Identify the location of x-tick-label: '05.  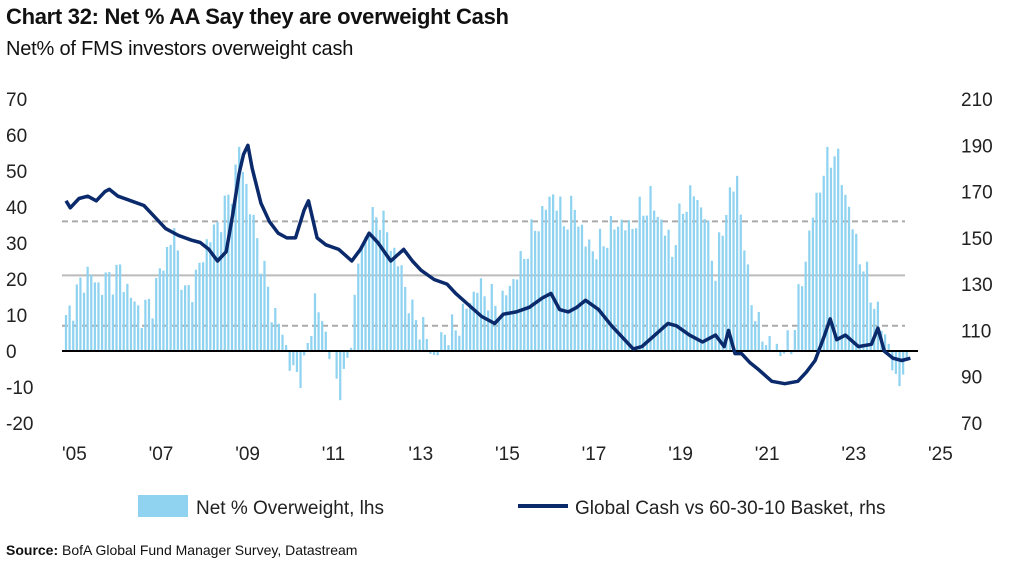
(74, 454).